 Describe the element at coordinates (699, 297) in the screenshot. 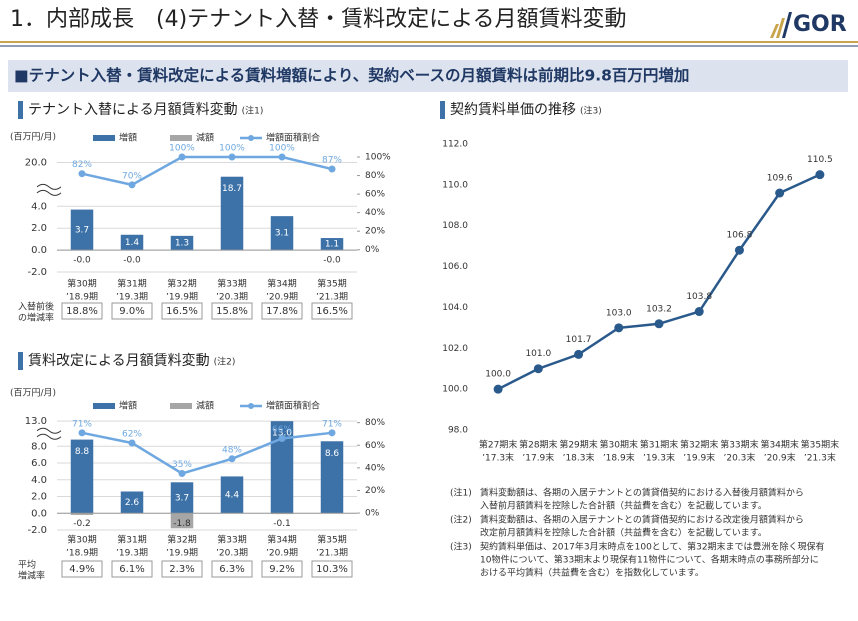

I see `data-label: 103.8` at that location.